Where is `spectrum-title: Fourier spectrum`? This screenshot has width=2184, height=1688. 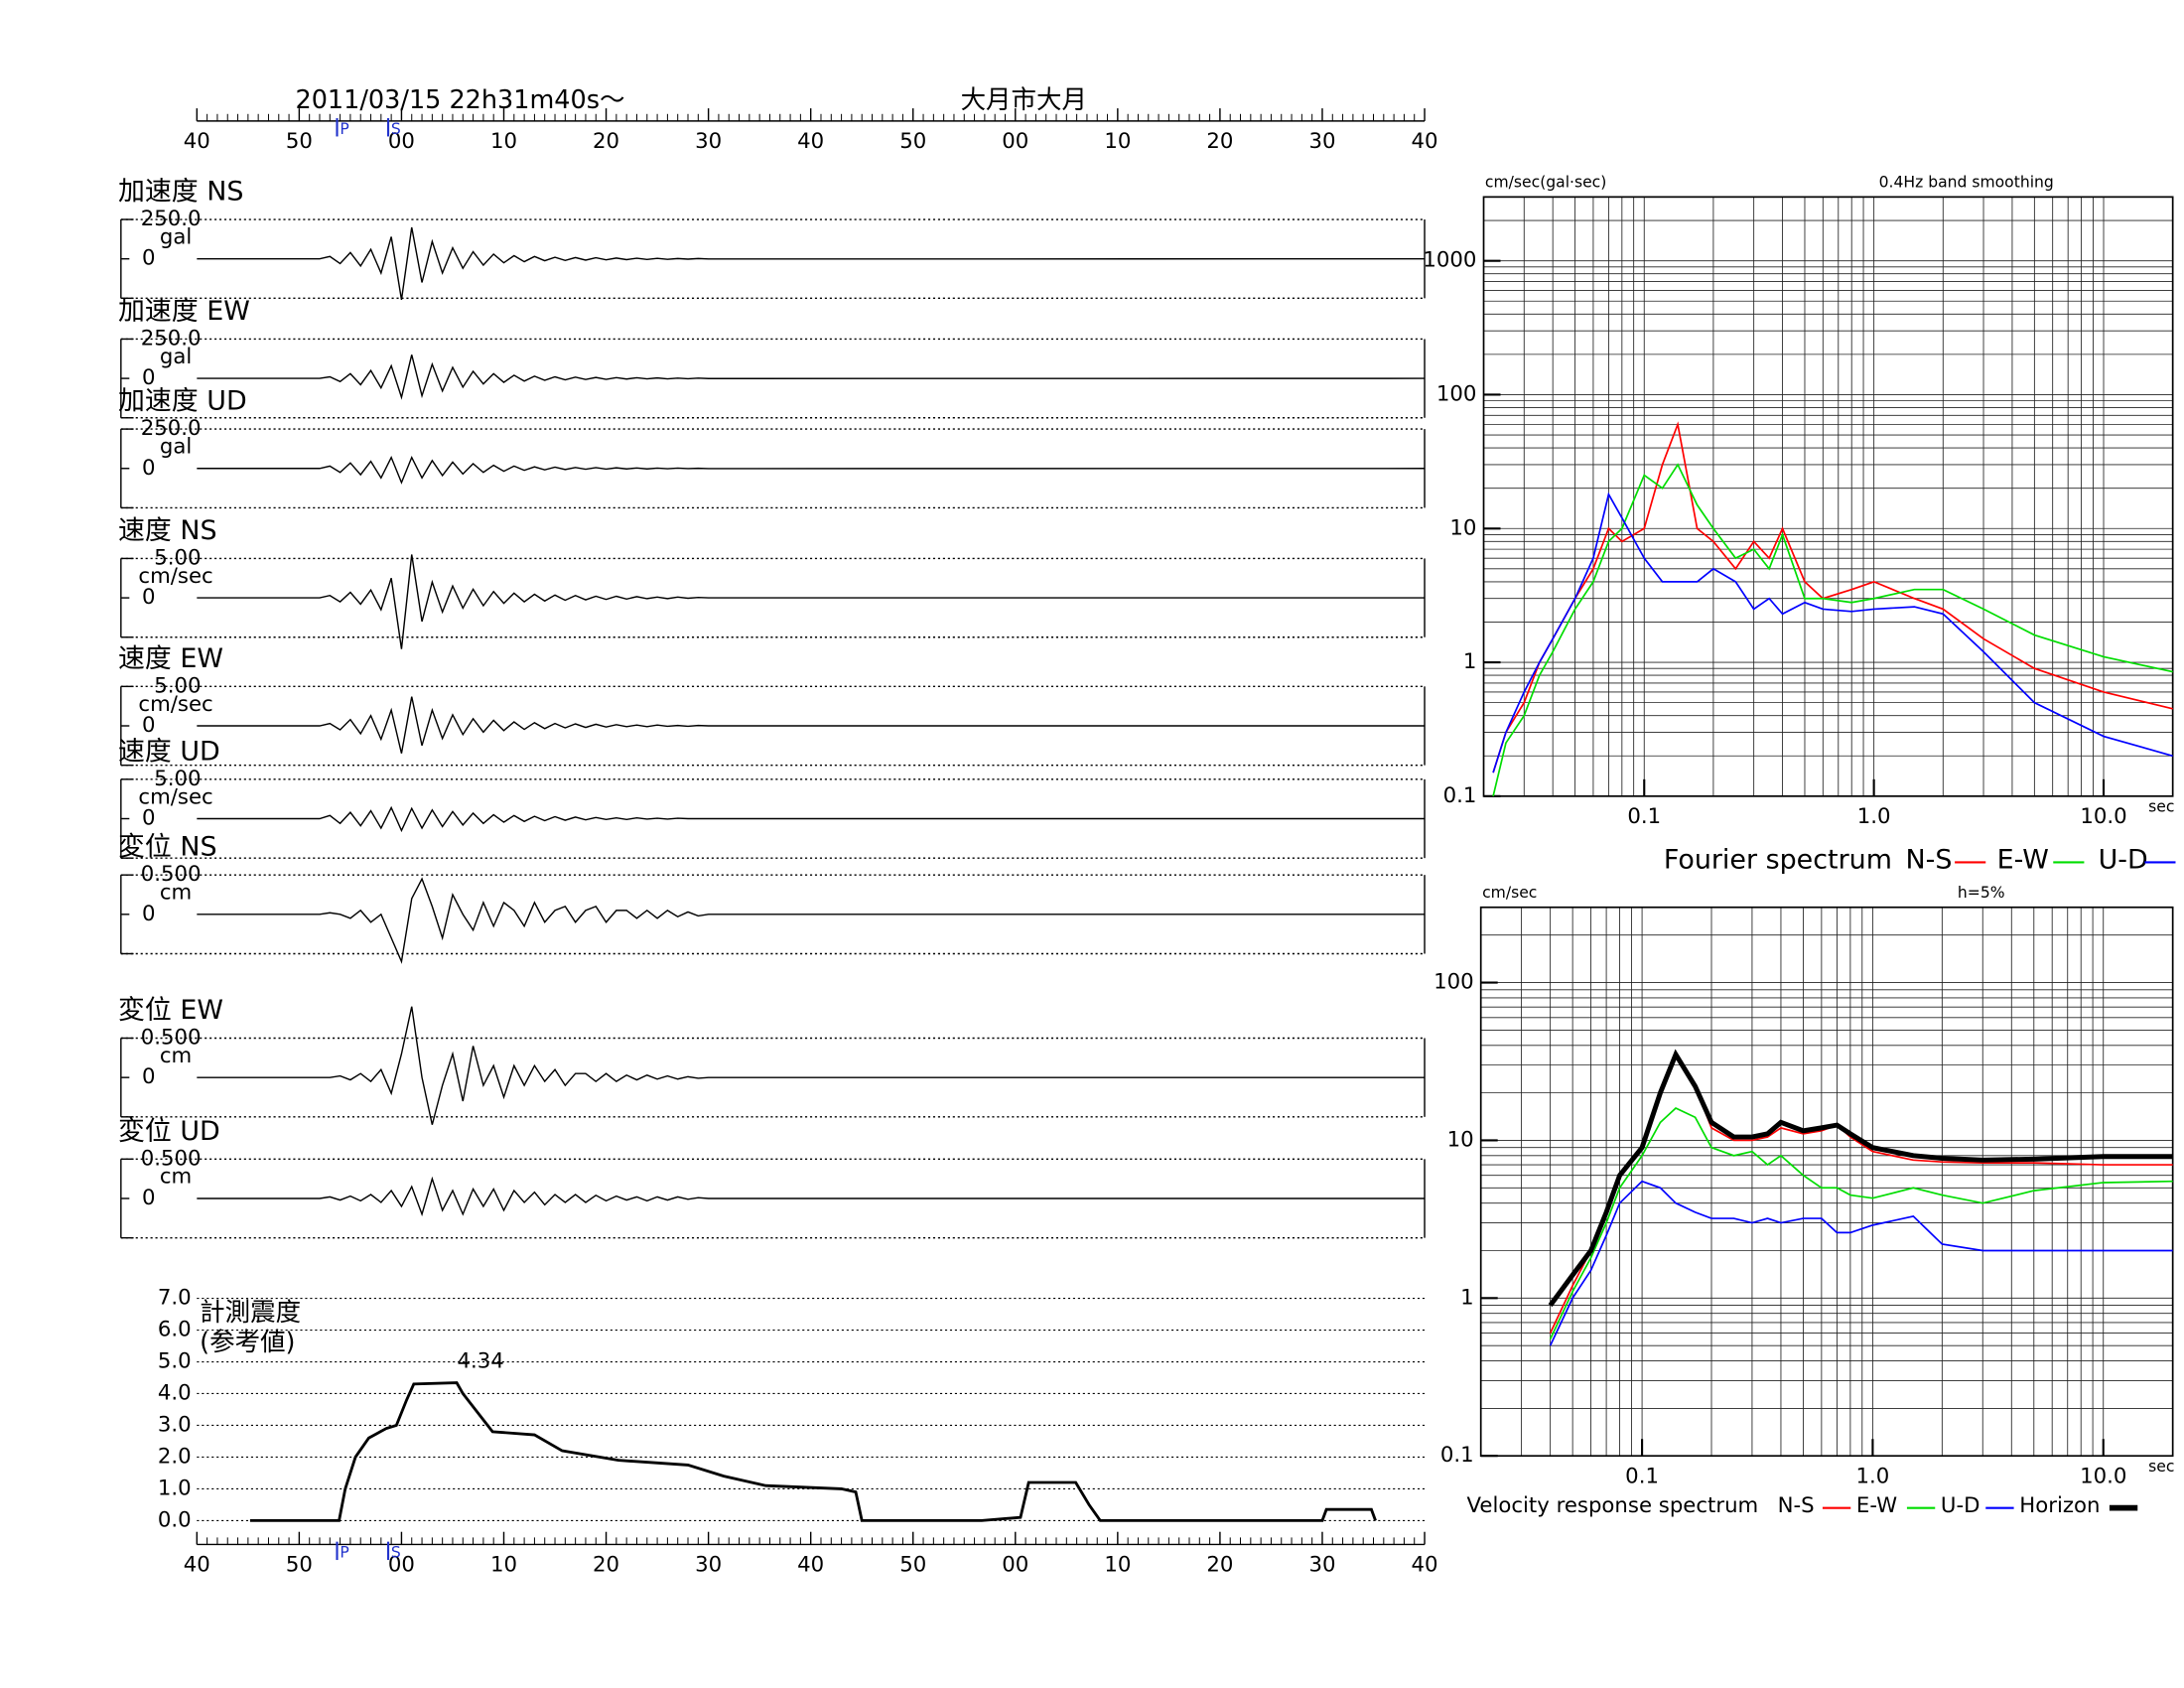
spectrum-title: Fourier spectrum is located at coordinates (1778, 859).